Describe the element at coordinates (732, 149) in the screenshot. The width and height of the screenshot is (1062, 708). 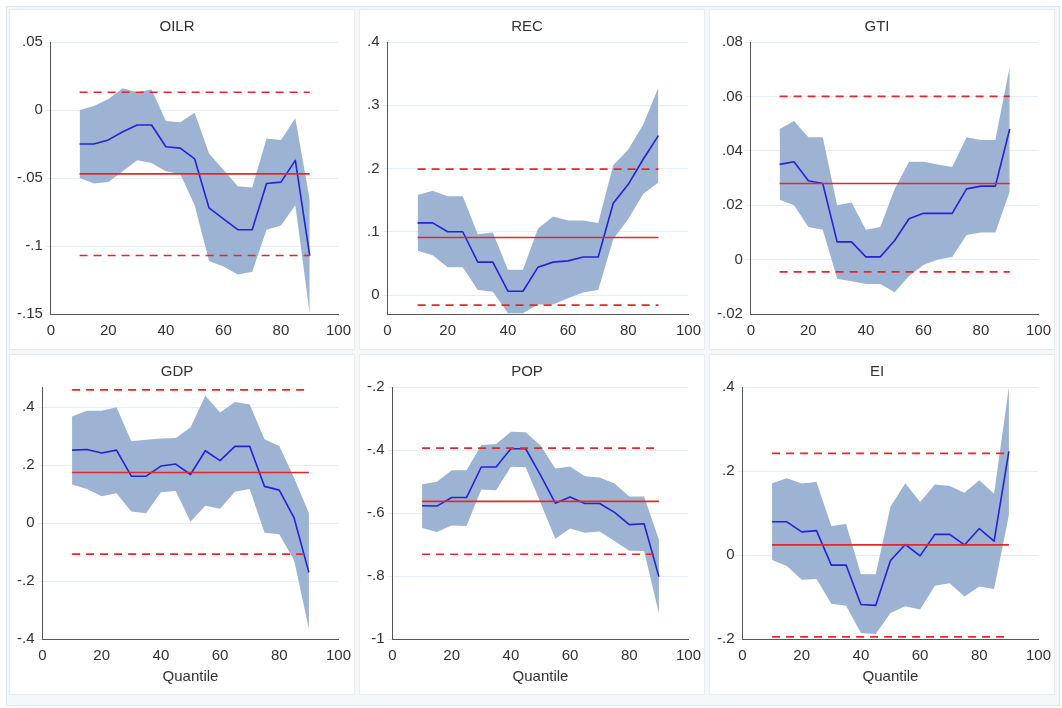
I see `y-tick-label: .04` at that location.